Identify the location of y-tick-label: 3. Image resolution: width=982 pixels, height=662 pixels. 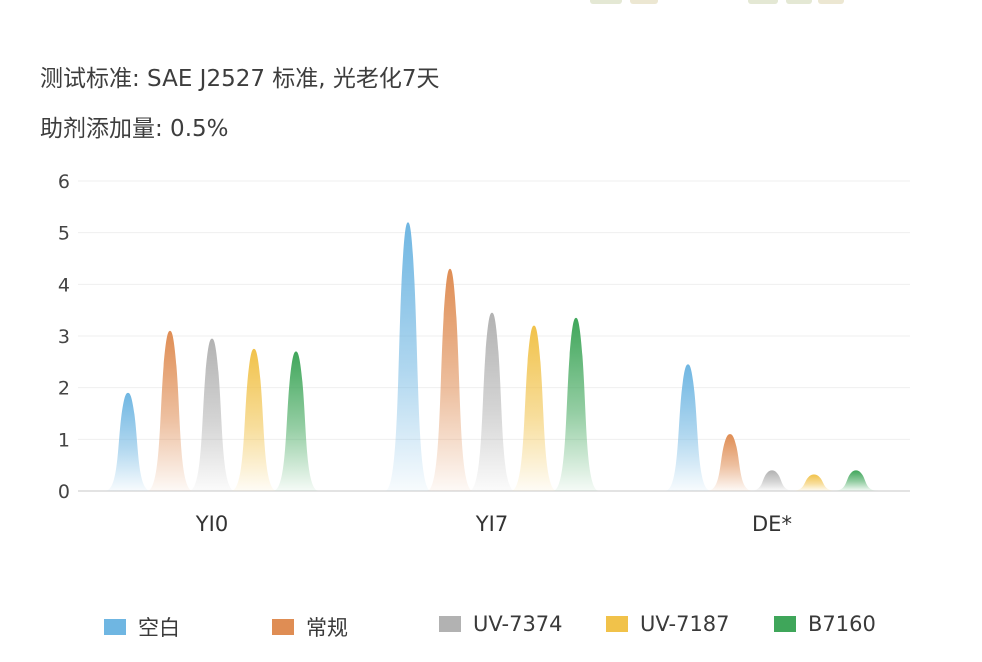
(64, 337).